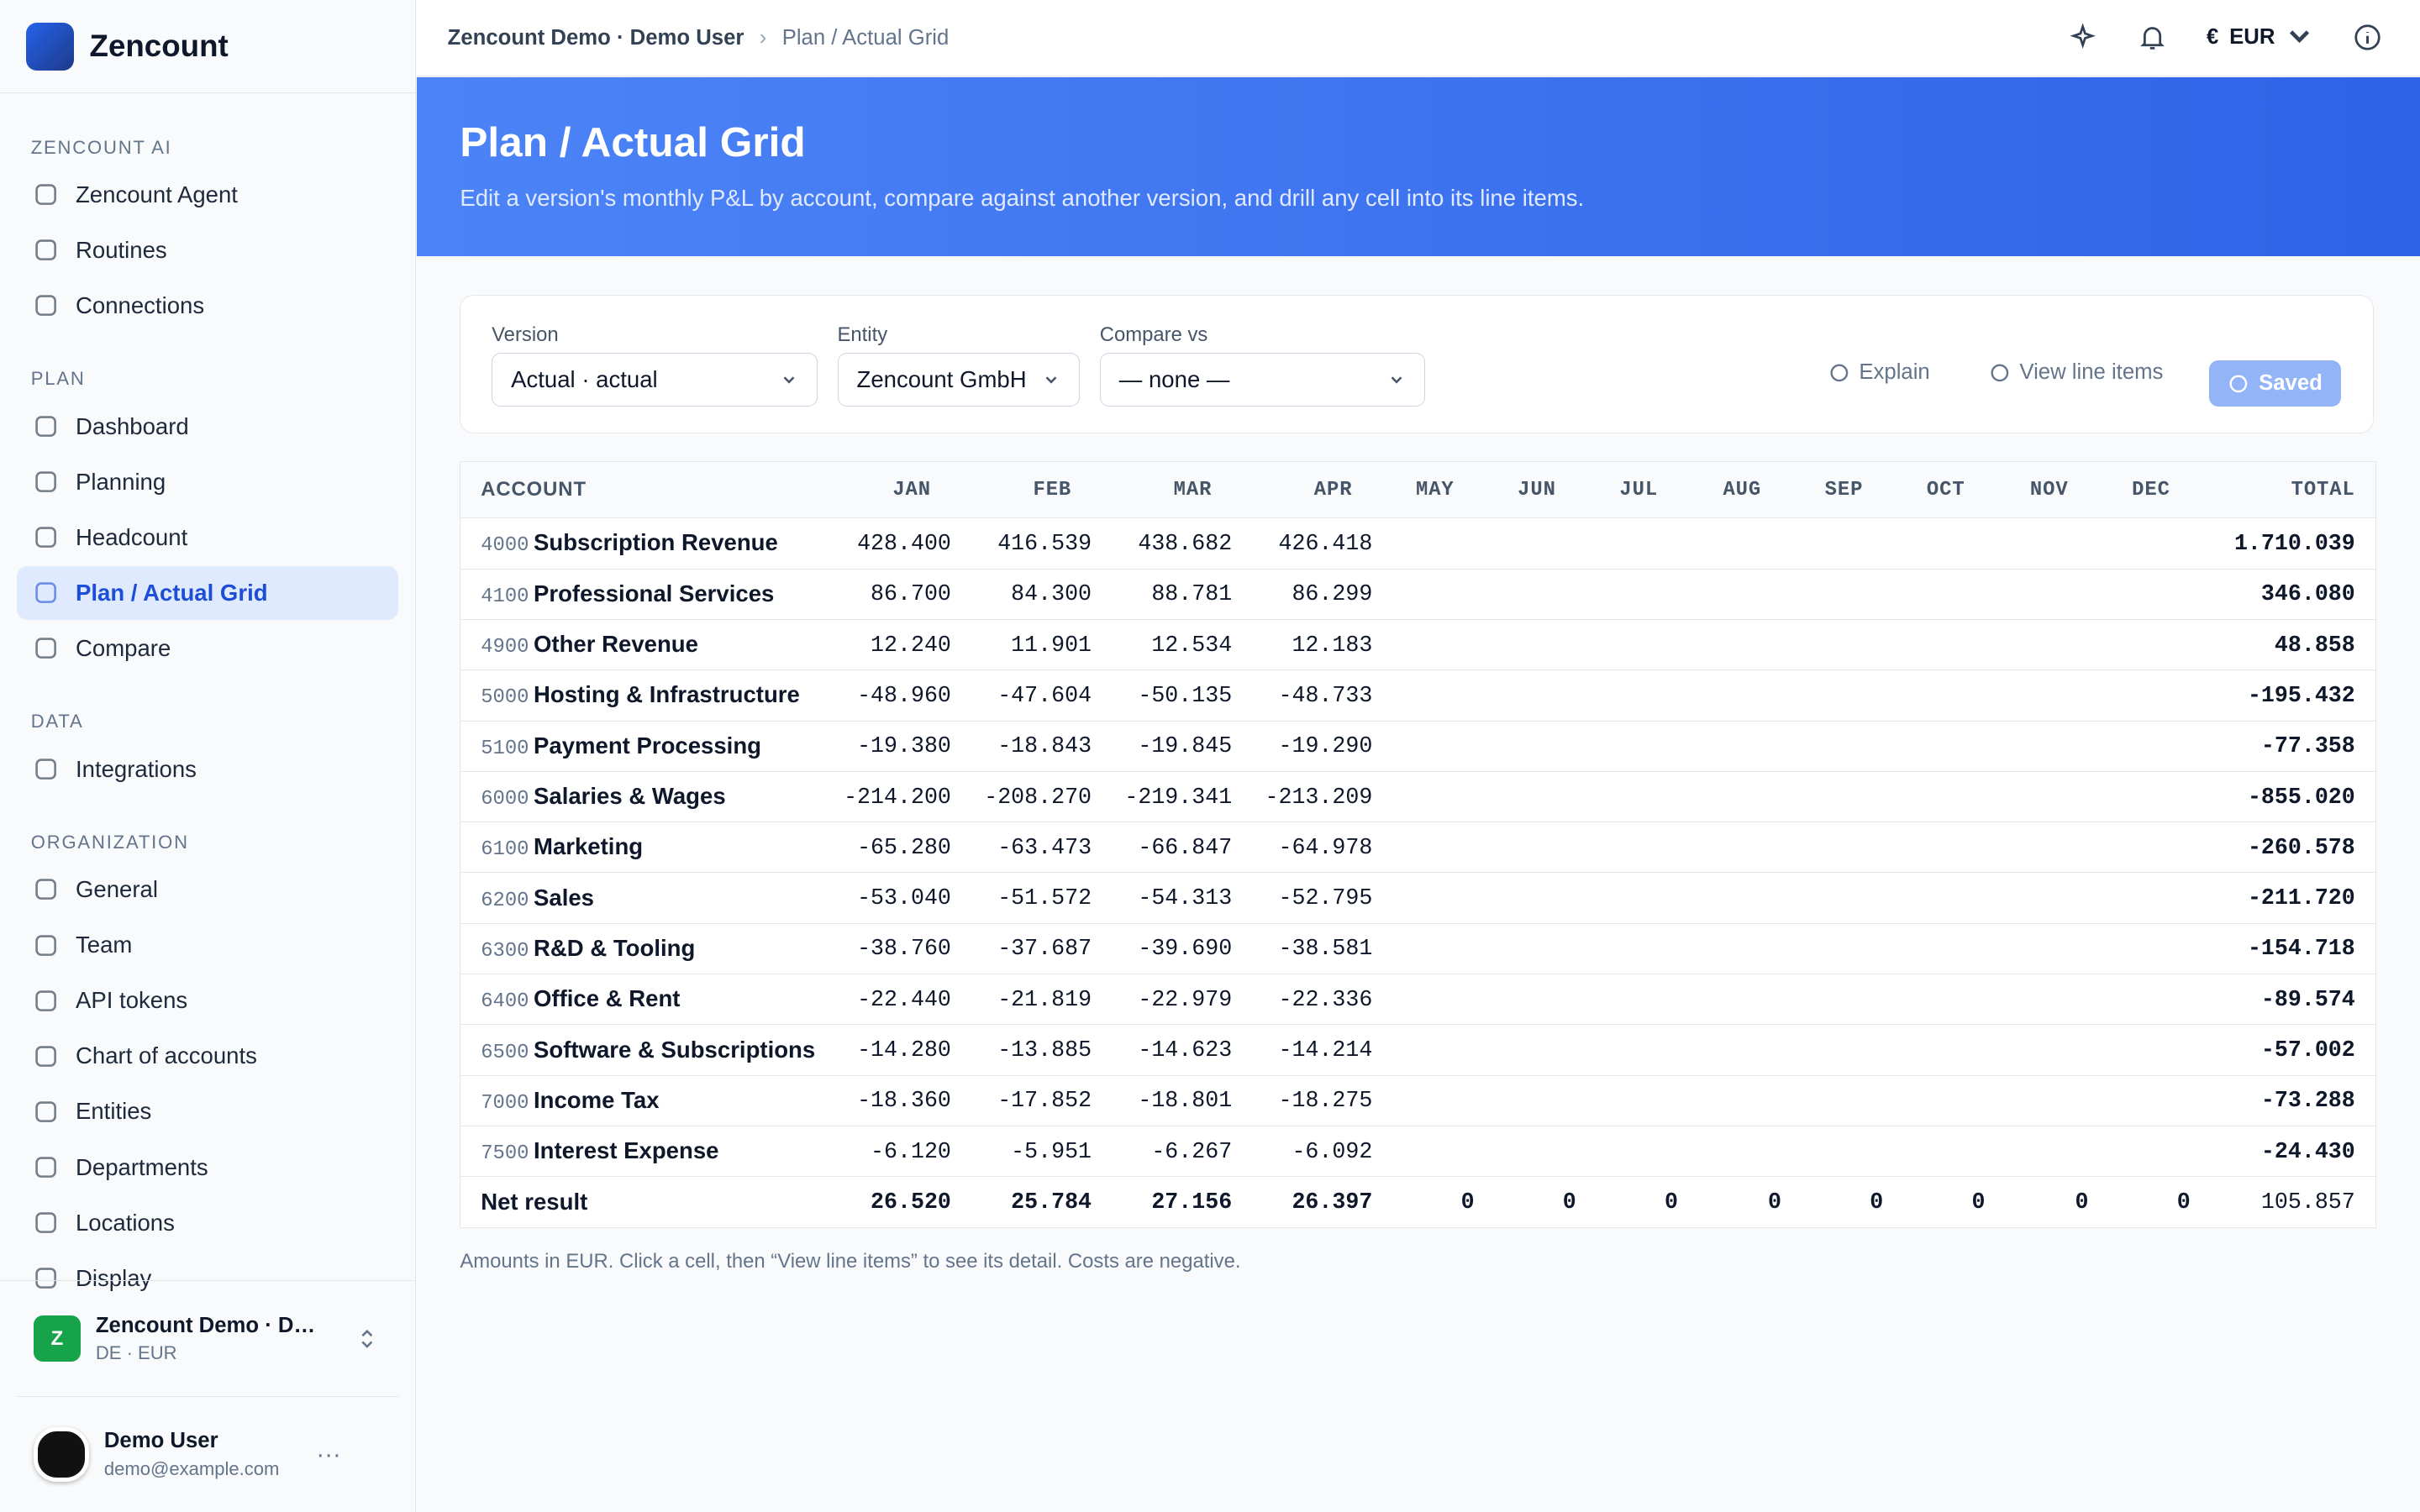 The height and width of the screenshot is (1512, 2420). What do you see at coordinates (1021, 644) in the screenshot?
I see `month-cell: 11.901` at bounding box center [1021, 644].